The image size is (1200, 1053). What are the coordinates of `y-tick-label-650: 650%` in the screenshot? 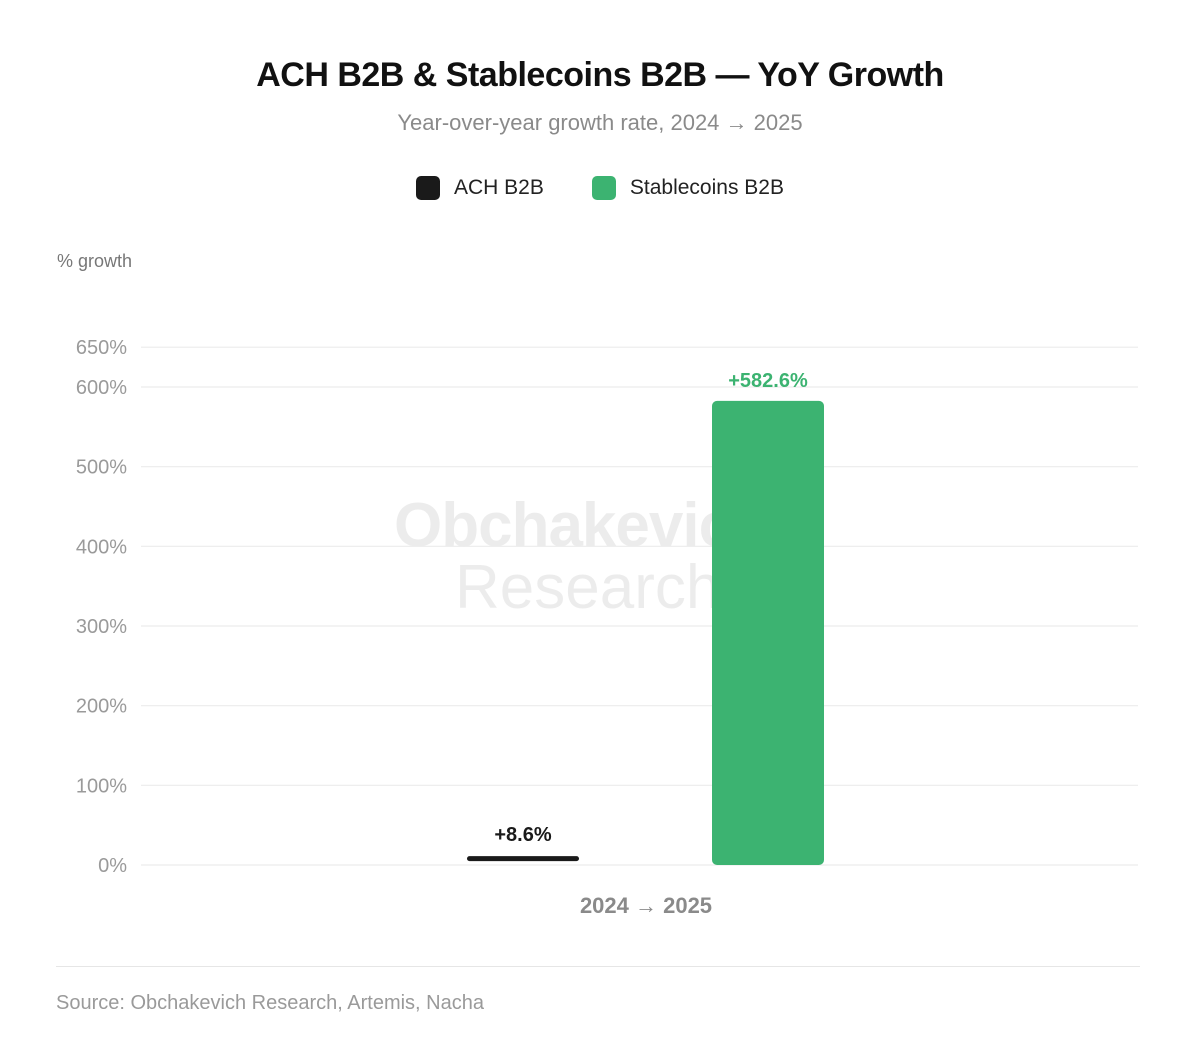 It's located at (101, 348).